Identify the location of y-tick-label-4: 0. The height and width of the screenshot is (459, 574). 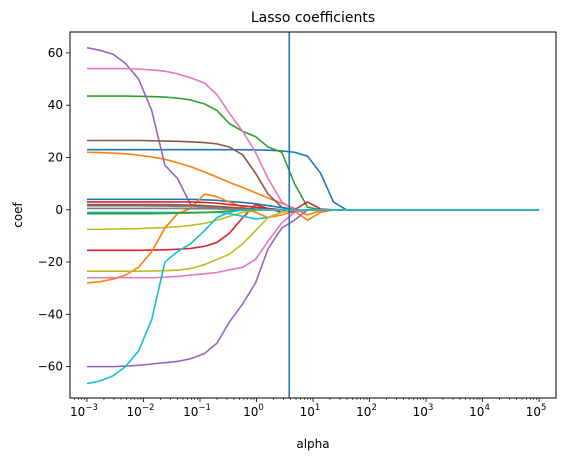
(59, 210).